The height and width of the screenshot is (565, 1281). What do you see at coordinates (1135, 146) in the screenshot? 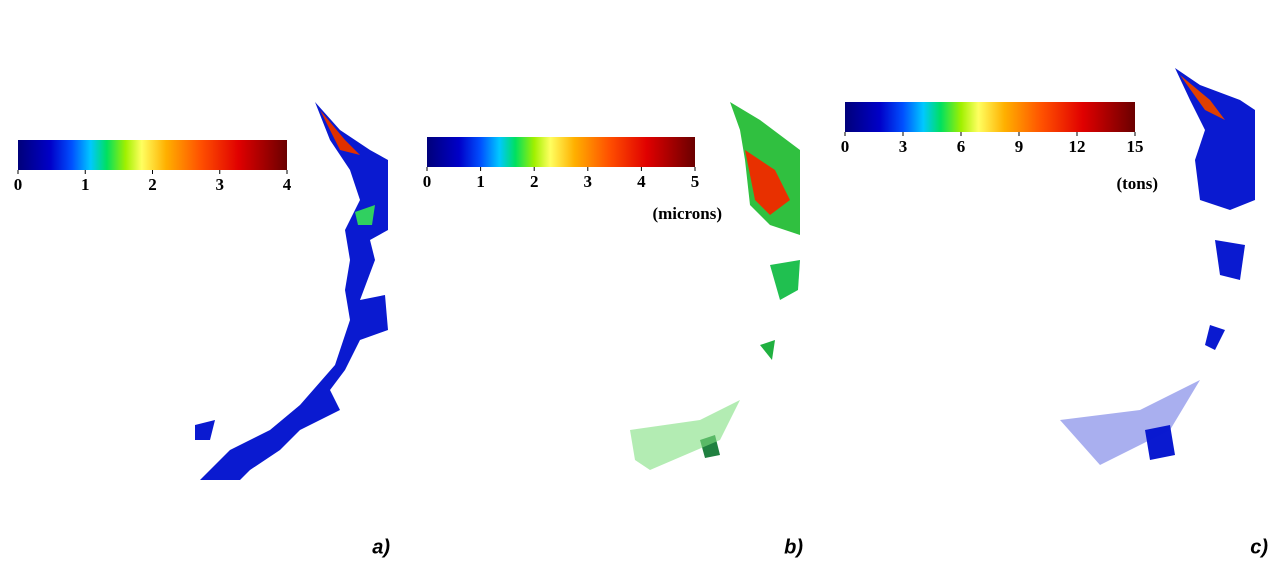
I see `colorbar-tick-label: 15` at bounding box center [1135, 146].